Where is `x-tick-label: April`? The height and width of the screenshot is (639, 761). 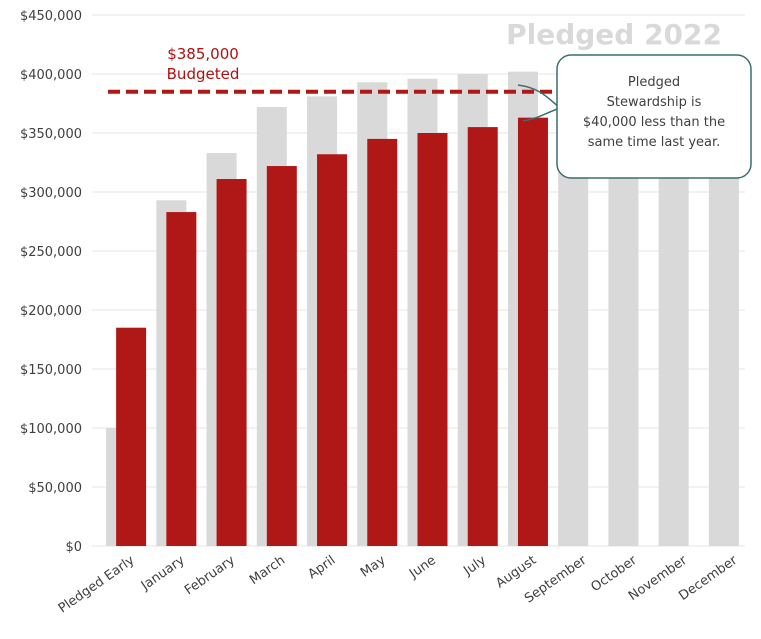 x-tick-label: April is located at coordinates (321, 567).